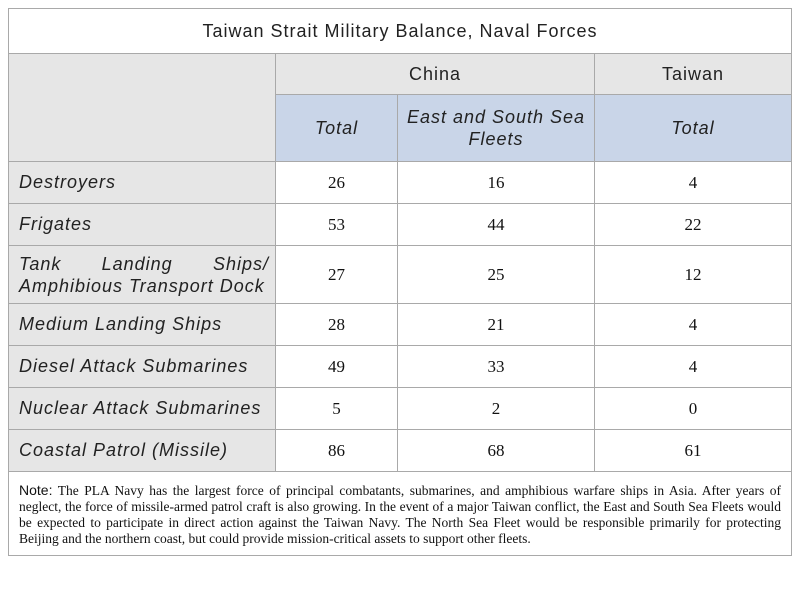  Describe the element at coordinates (144, 263) in the screenshot. I see `row-label-line-1: Tank Landing Ships/` at that location.